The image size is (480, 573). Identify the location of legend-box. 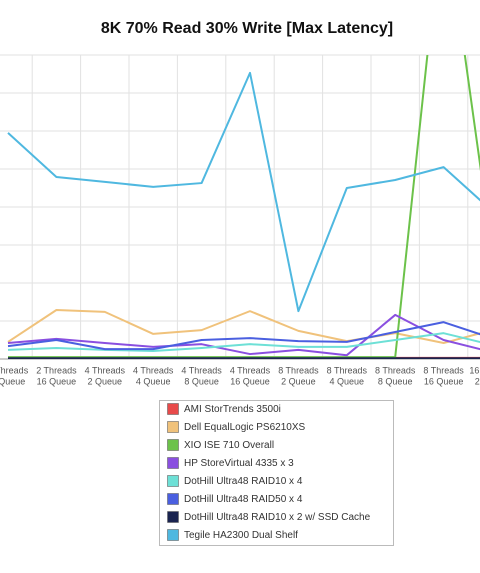
(276, 473).